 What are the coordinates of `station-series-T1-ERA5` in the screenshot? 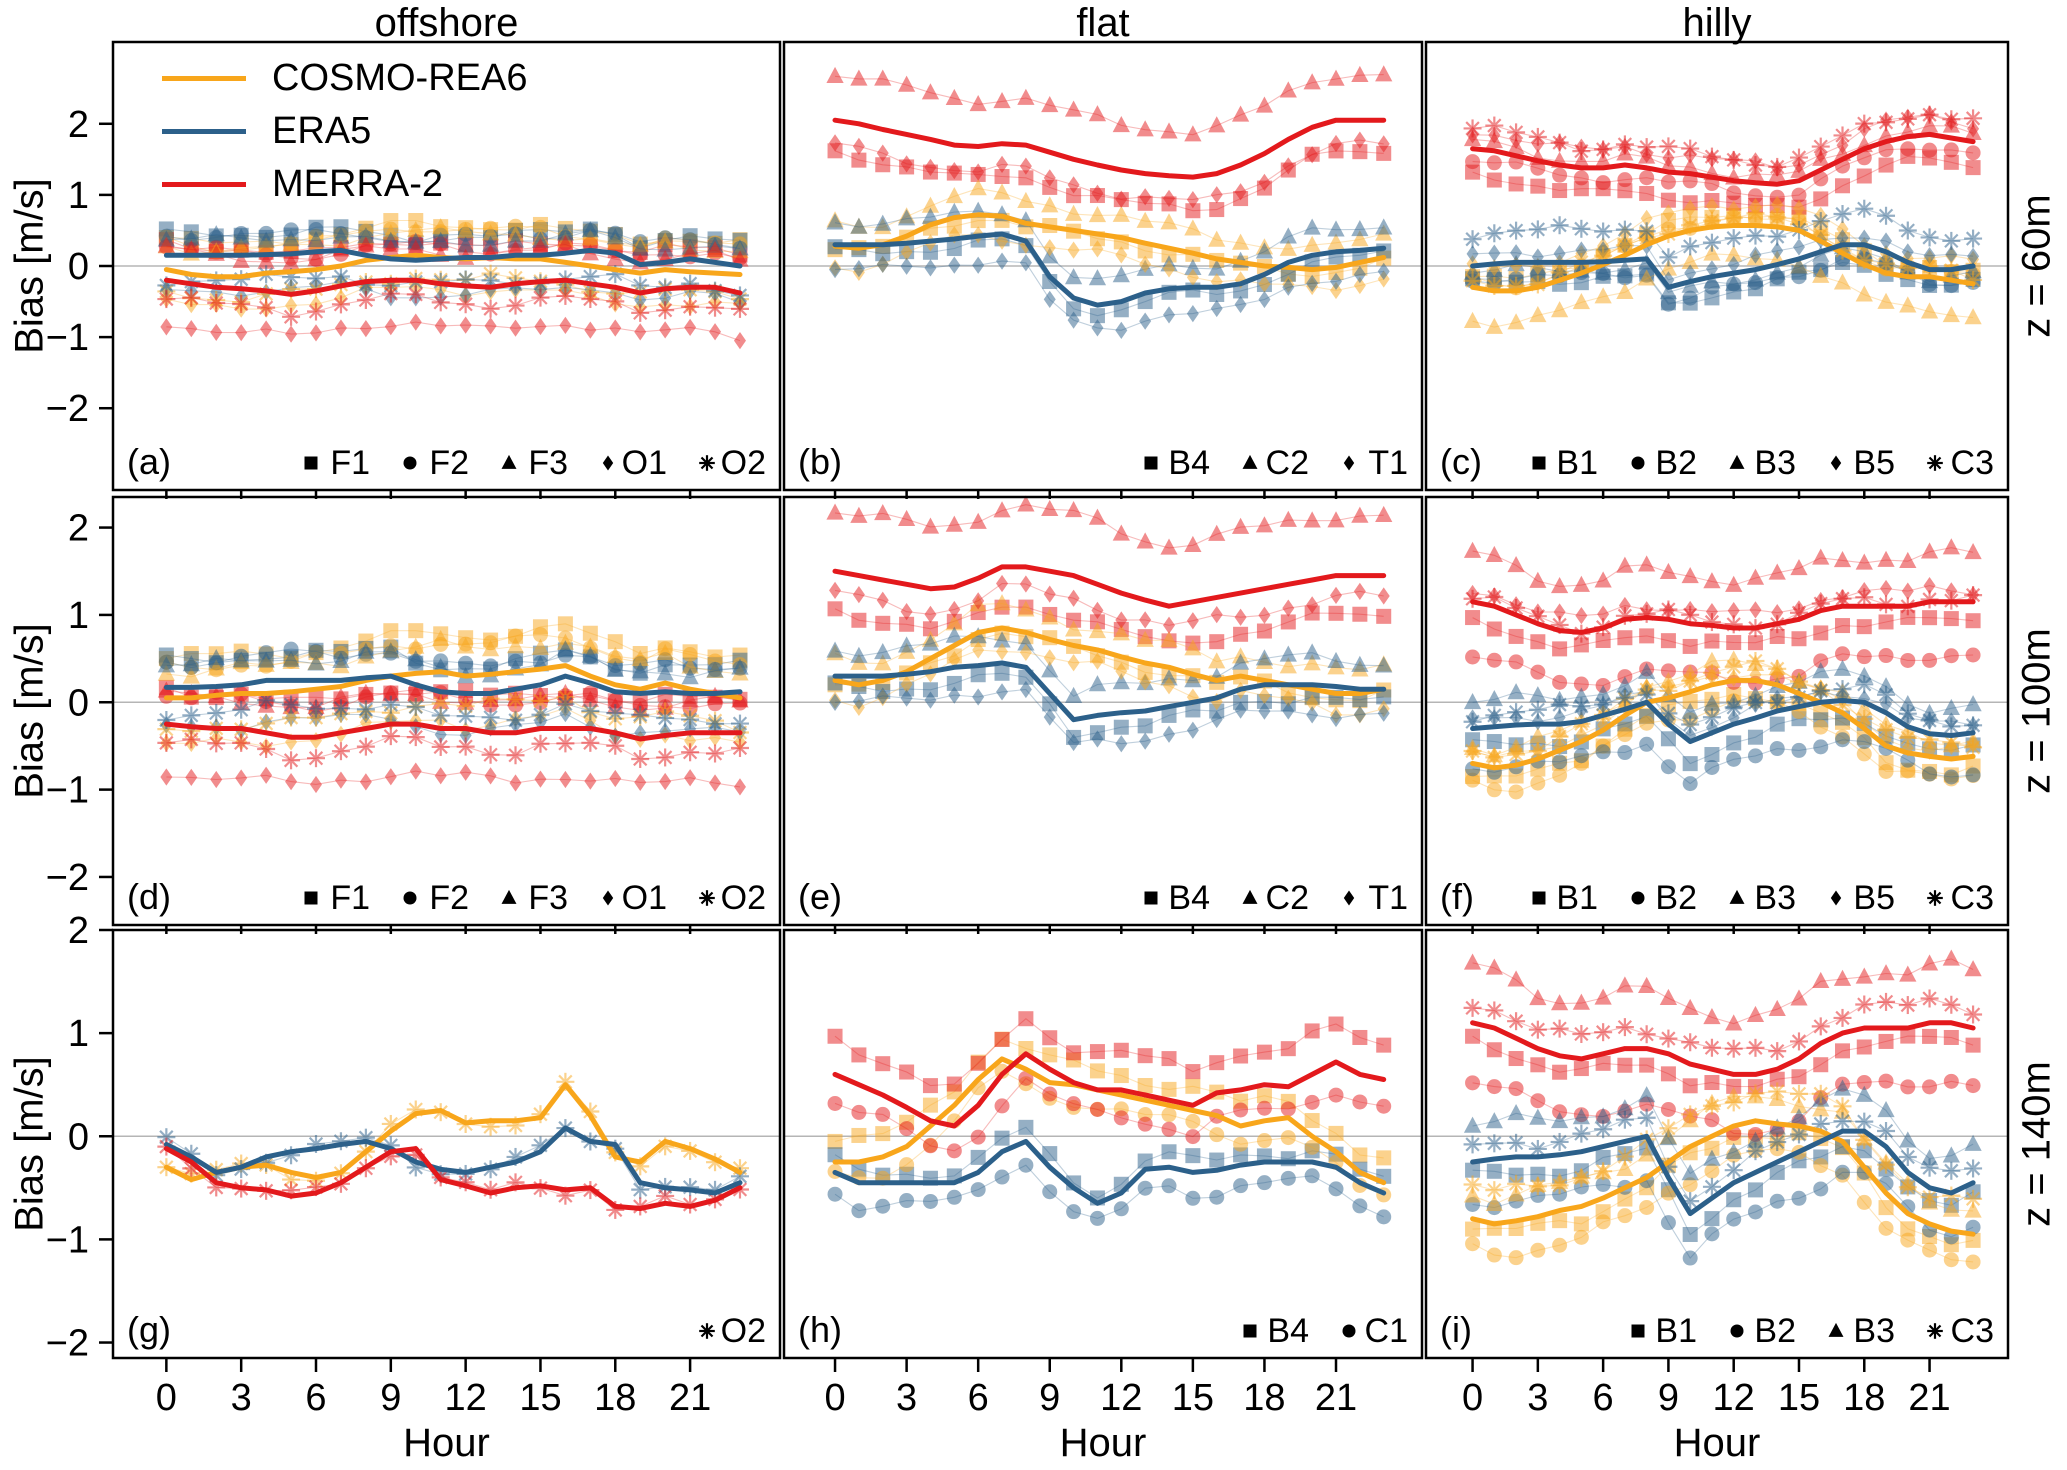 It's located at (1109, 716).